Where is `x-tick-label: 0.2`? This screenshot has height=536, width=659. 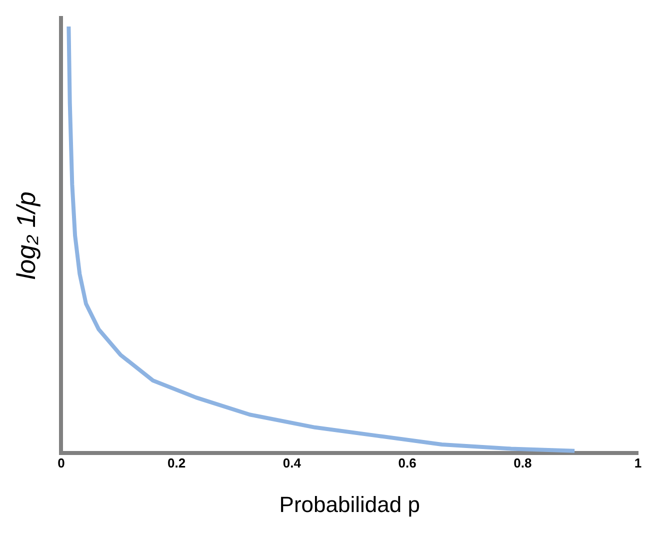 x-tick-label: 0.2 is located at coordinates (177, 462).